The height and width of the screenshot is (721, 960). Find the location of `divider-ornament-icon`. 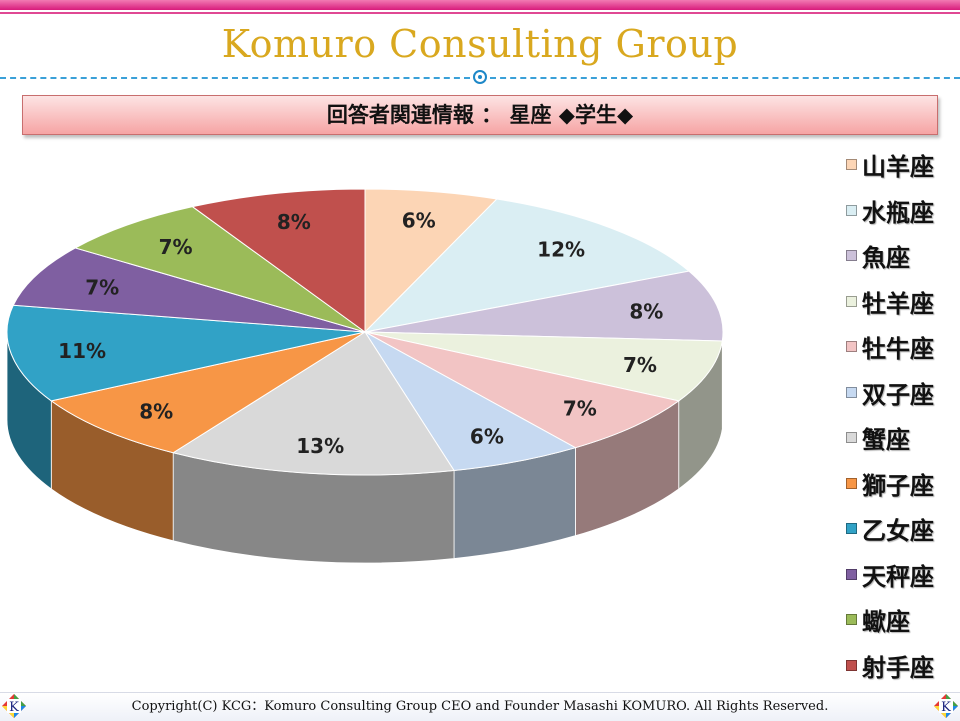

divider-ornament-icon is located at coordinates (480, 77).